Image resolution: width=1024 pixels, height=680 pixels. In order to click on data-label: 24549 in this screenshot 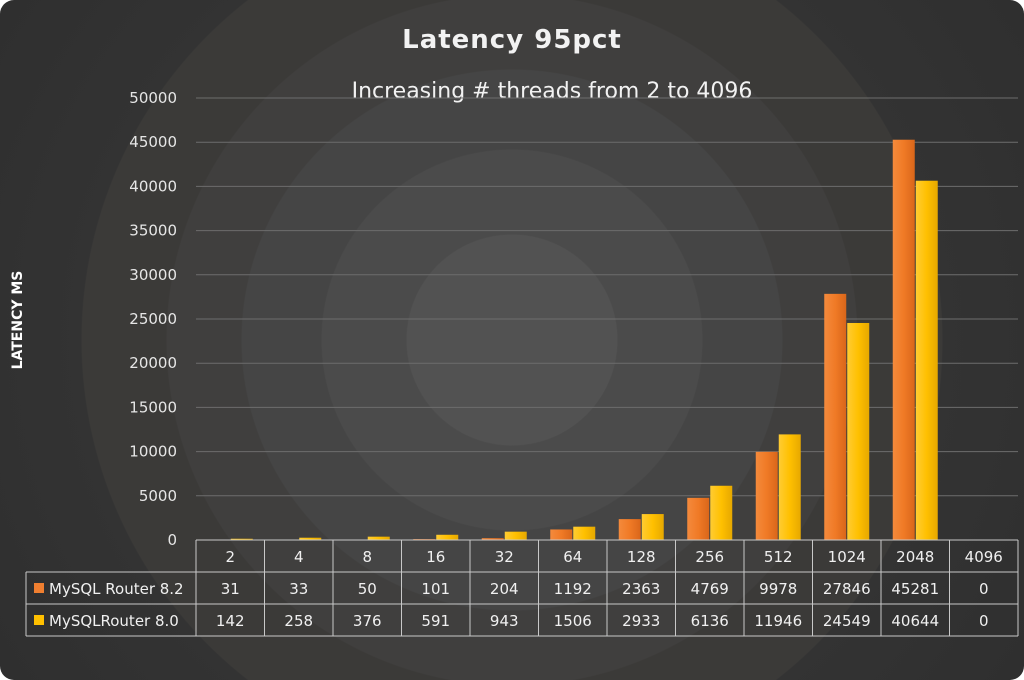, I will do `click(847, 621)`.